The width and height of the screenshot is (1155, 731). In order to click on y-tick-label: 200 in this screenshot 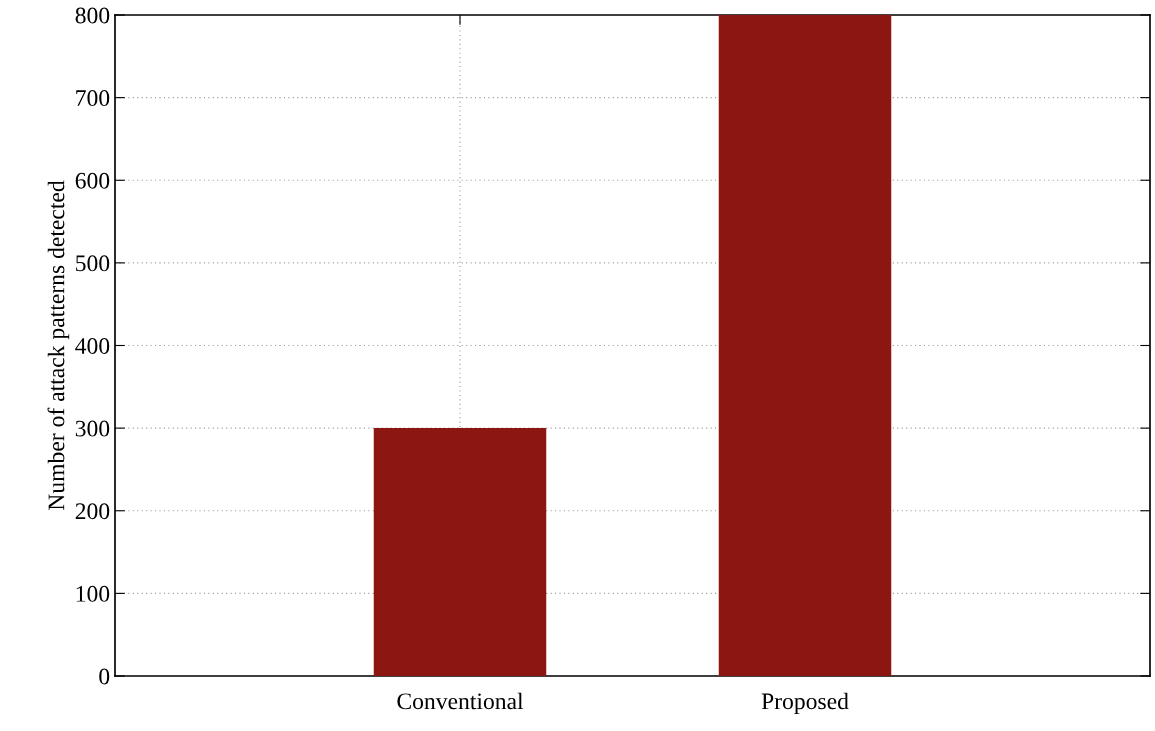, I will do `click(92, 511)`.